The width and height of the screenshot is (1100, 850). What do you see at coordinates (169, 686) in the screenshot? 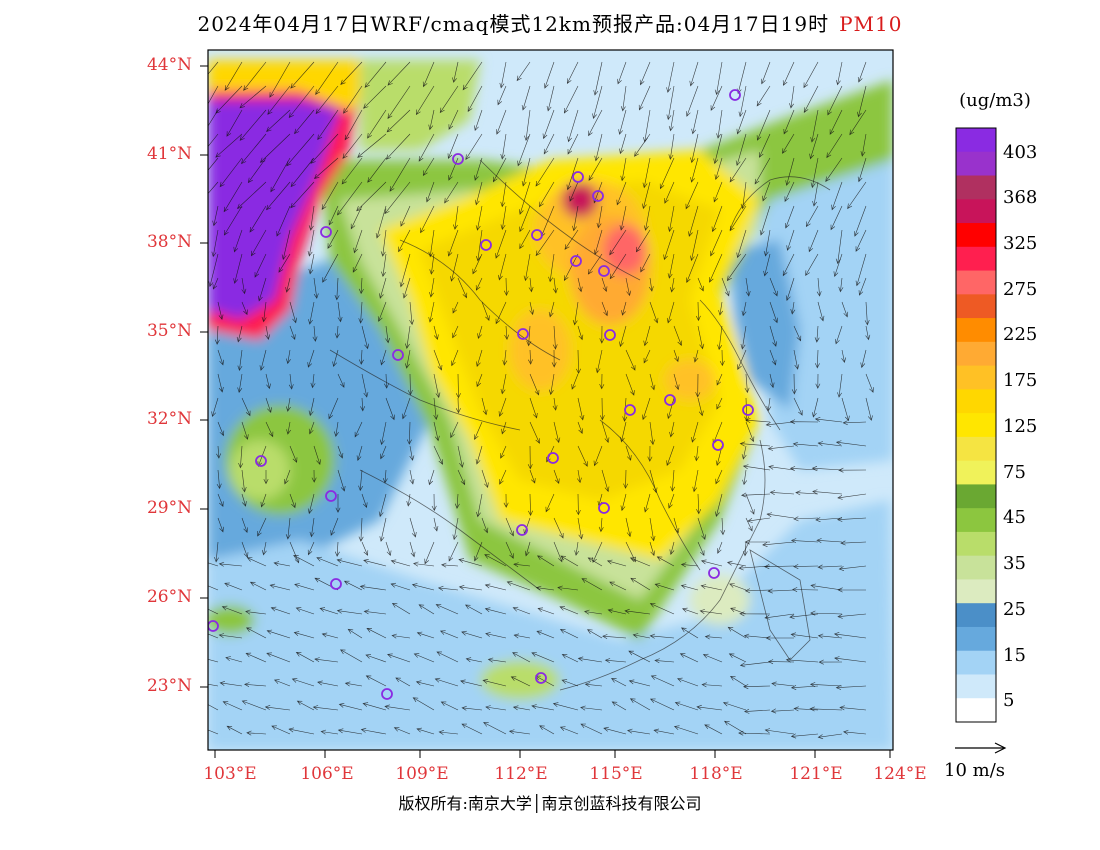
I see `lat-label-23: 23°N` at bounding box center [169, 686].